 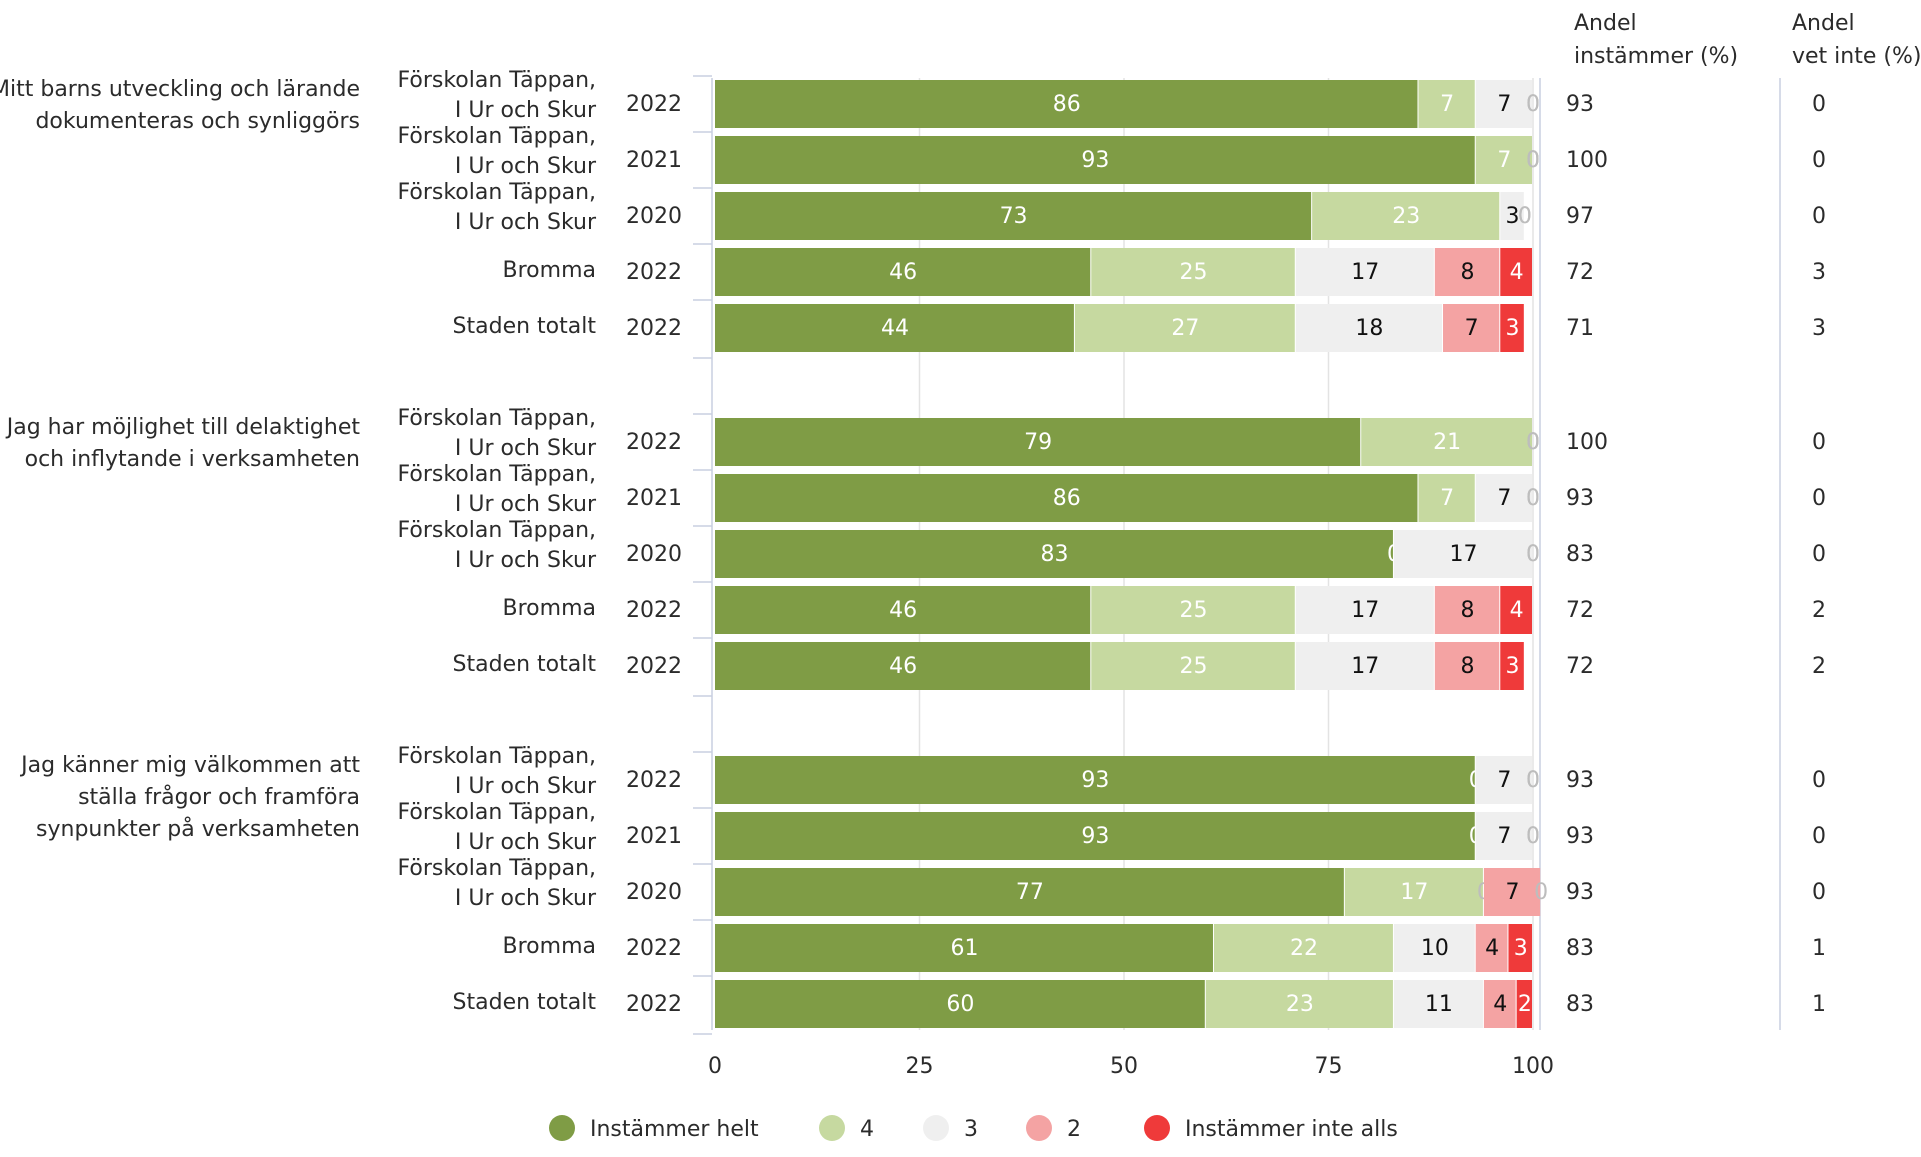 I want to click on question-label: Jag känner mig välkommen att, so click(x=189, y=765).